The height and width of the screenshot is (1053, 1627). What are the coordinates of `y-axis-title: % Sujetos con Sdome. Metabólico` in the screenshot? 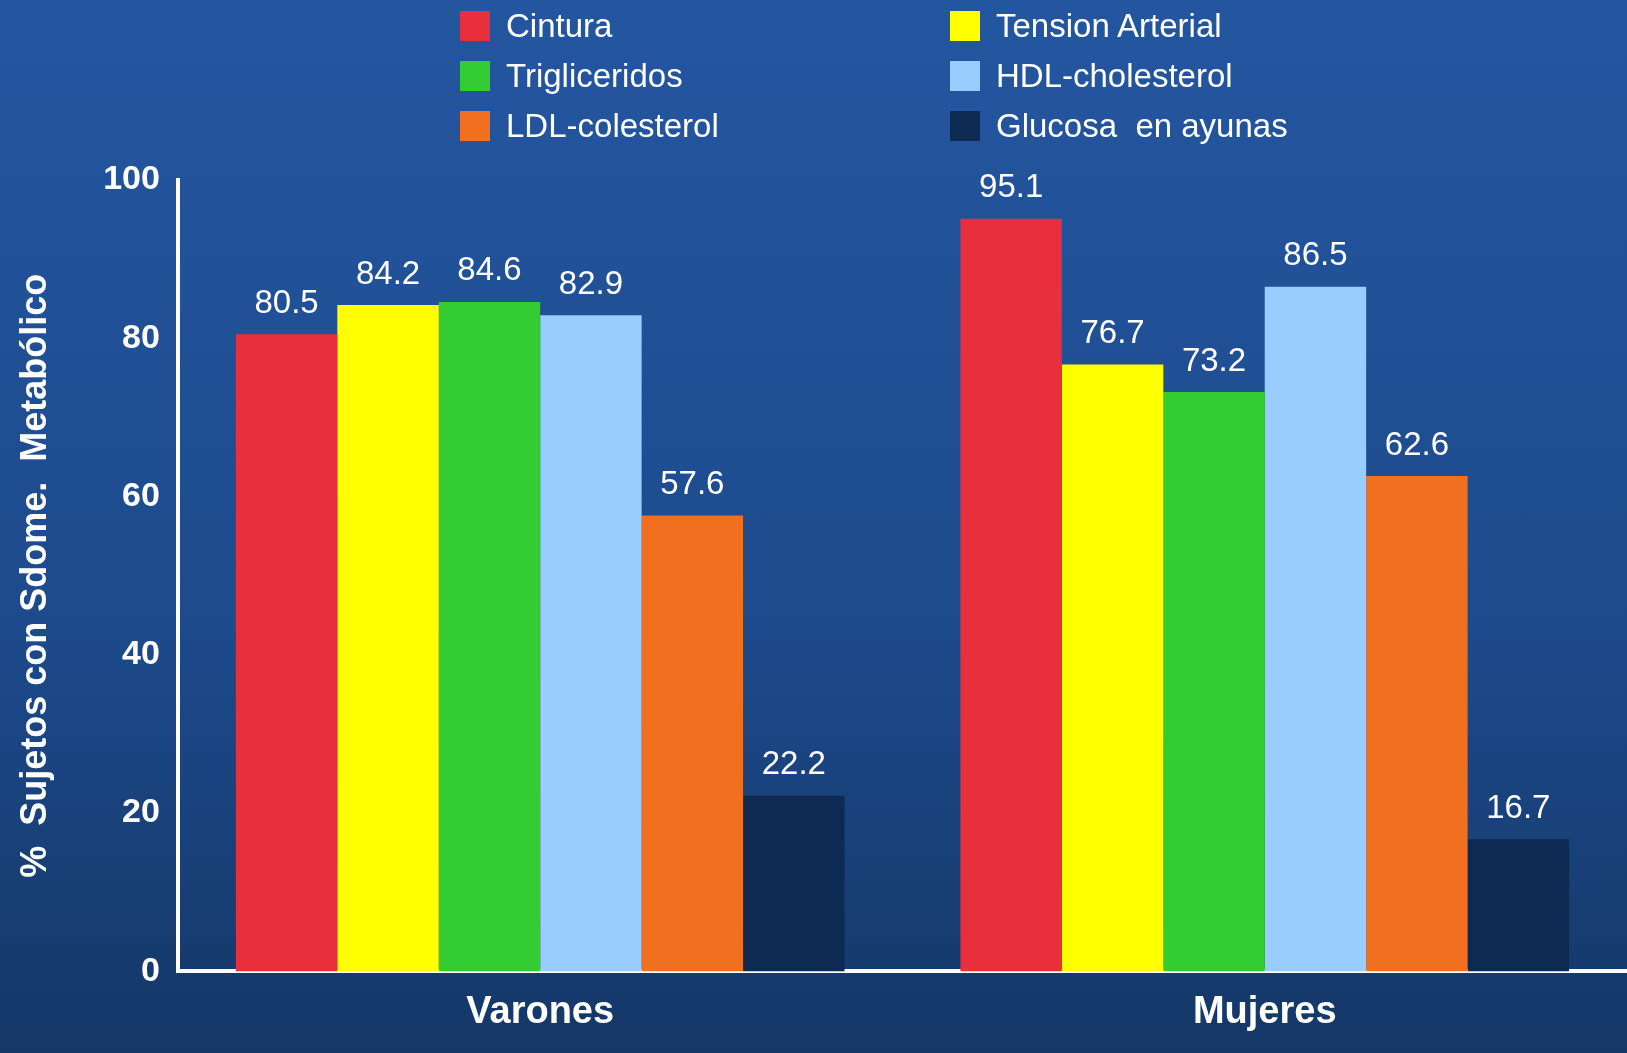 It's located at (33, 575).